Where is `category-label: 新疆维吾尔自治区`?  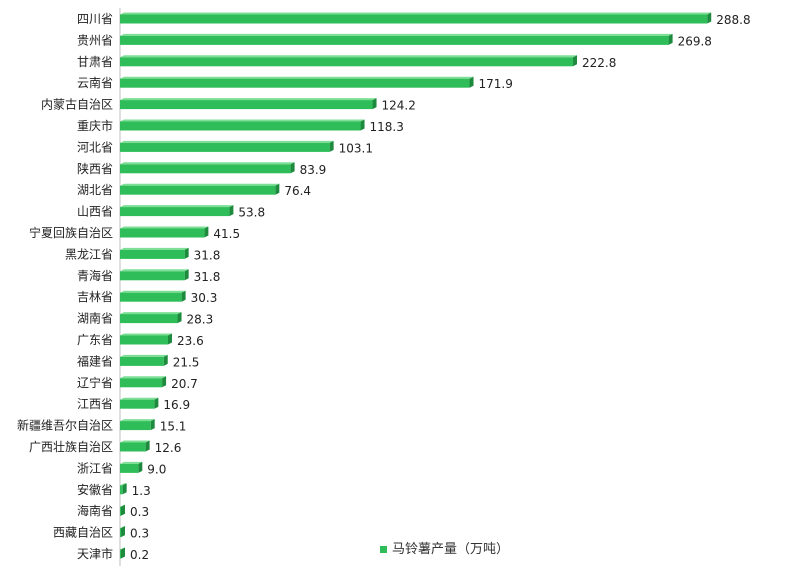 category-label: 新疆维吾尔自治区 is located at coordinates (65, 425).